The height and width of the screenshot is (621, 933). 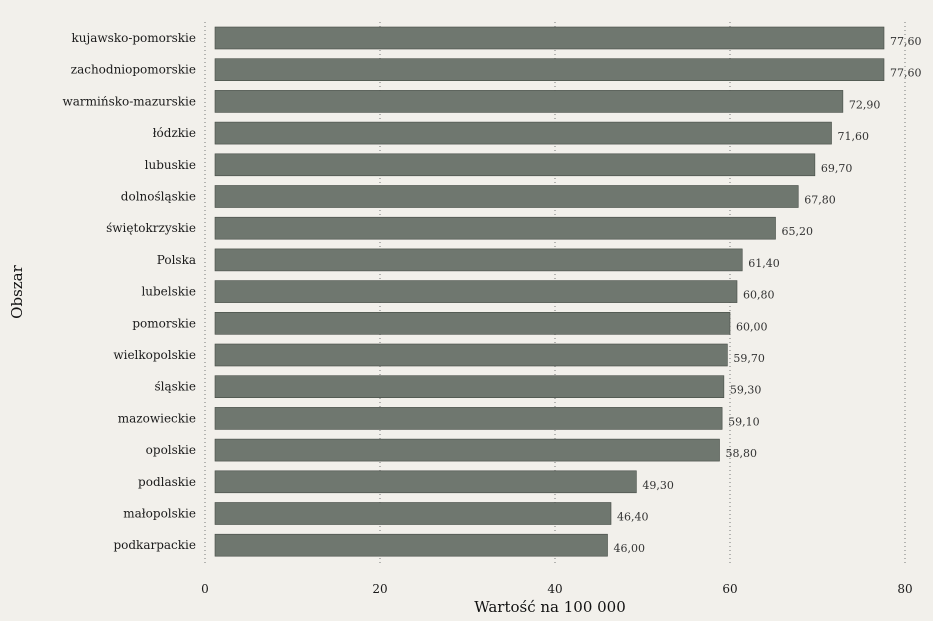 I want to click on category-label: kujawsko-pomorskie, so click(x=134, y=38).